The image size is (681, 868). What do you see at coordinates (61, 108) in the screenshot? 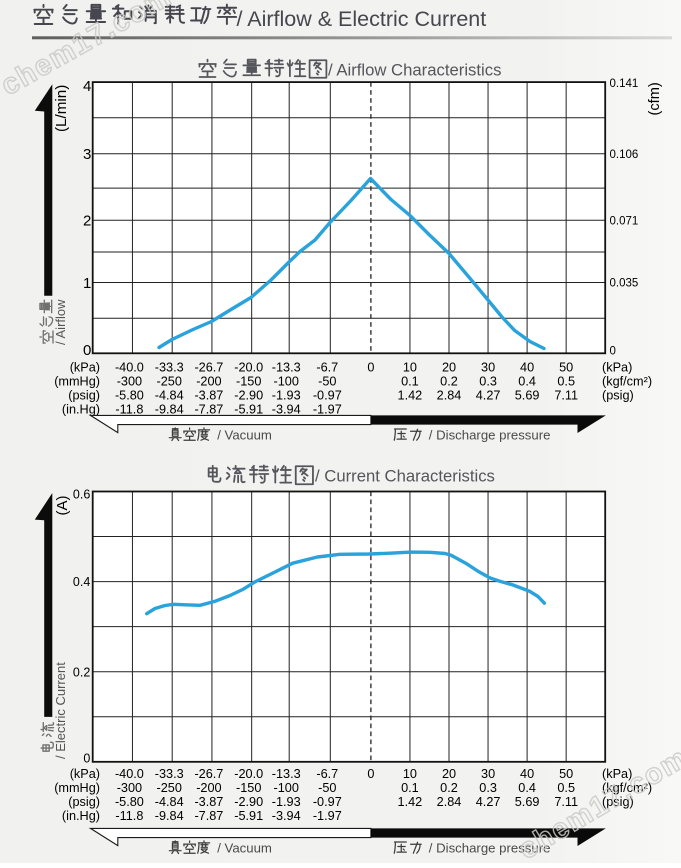
I see `svg-text: (L/min)` at bounding box center [61, 108].